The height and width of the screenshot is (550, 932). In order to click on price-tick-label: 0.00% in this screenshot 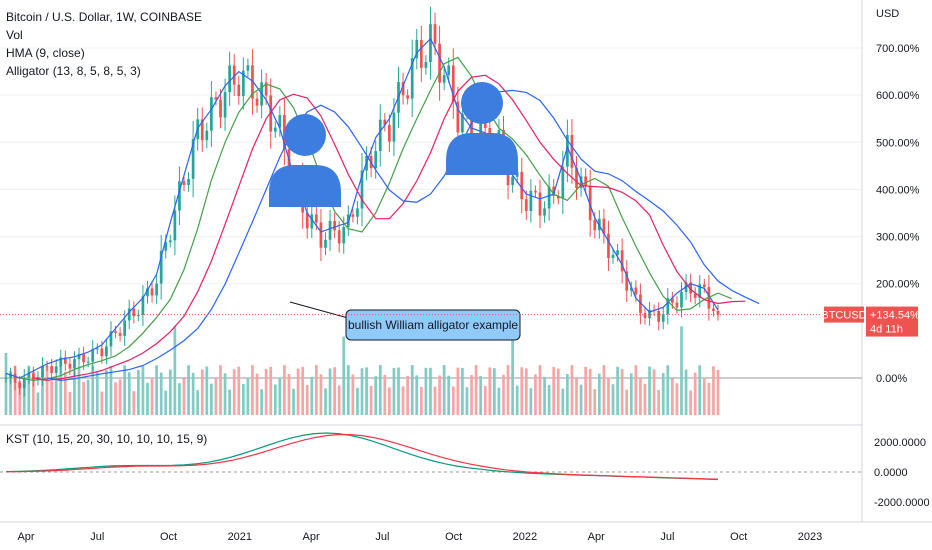, I will do `click(891, 379)`.